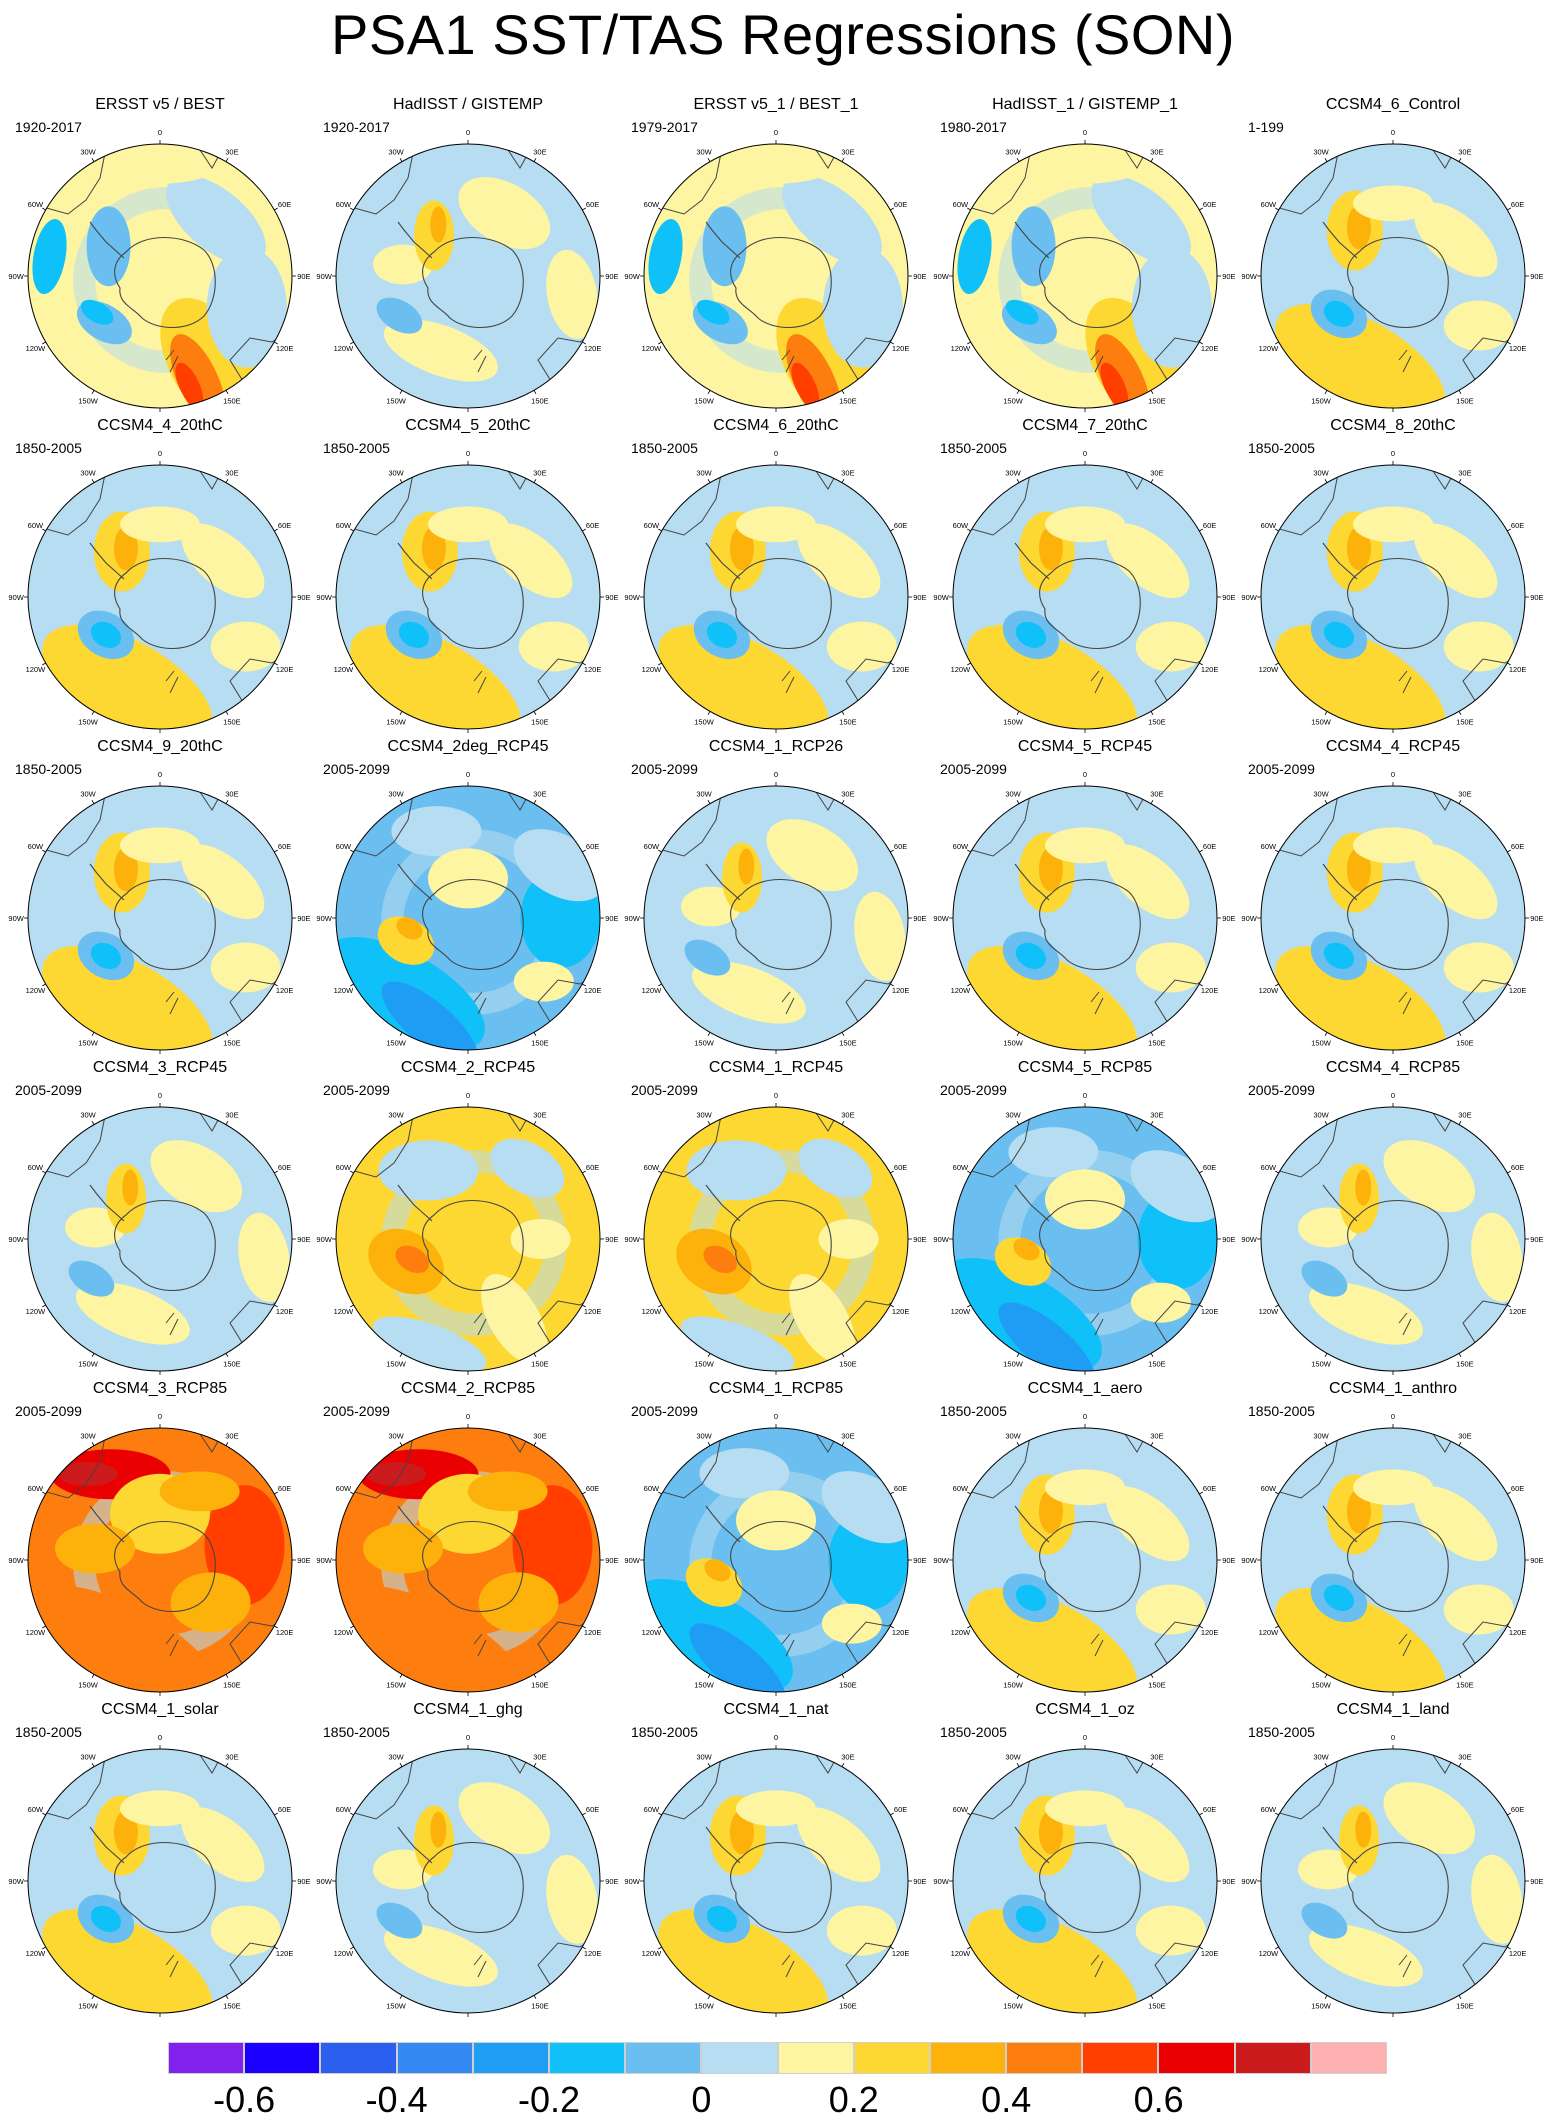 Image resolution: width=1566 pixels, height=2126 pixels. What do you see at coordinates (160, 746) in the screenshot?
I see `panel-title: CCSM4_9_20thC` at bounding box center [160, 746].